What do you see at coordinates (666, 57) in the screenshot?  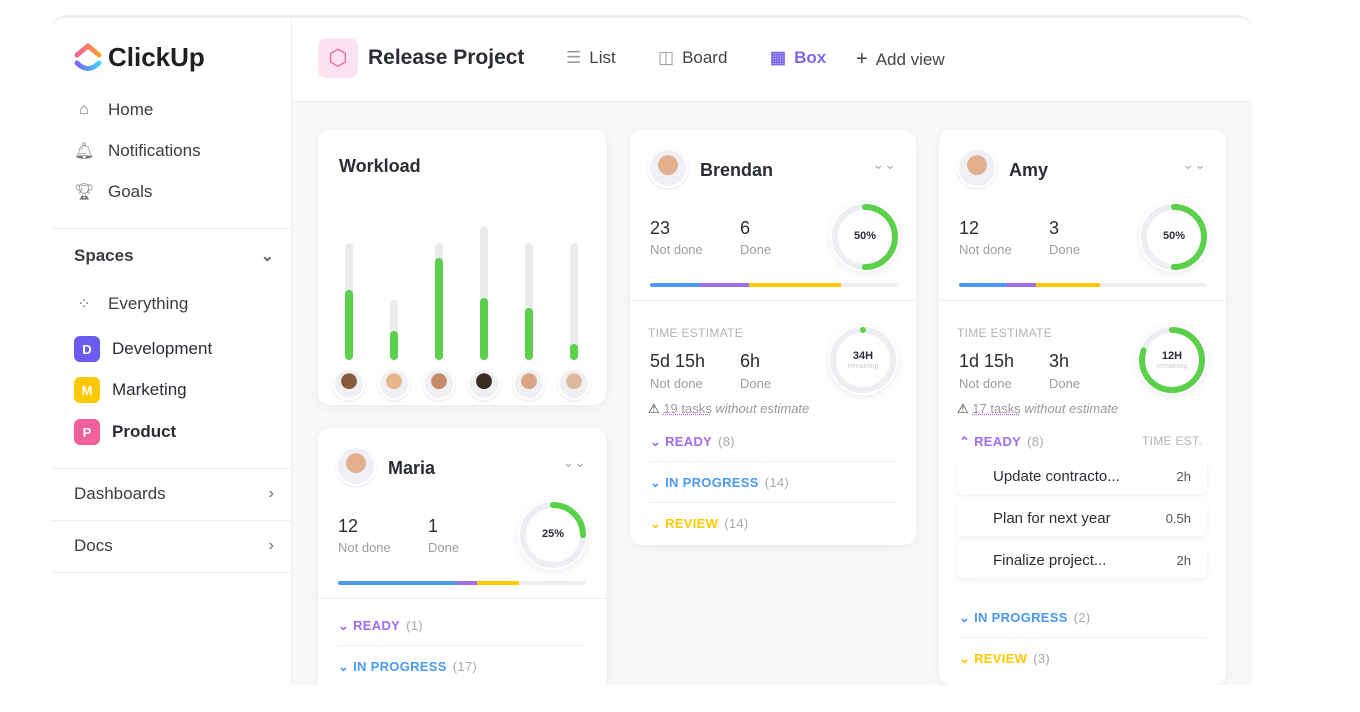 I see `board-icon: ◫` at bounding box center [666, 57].